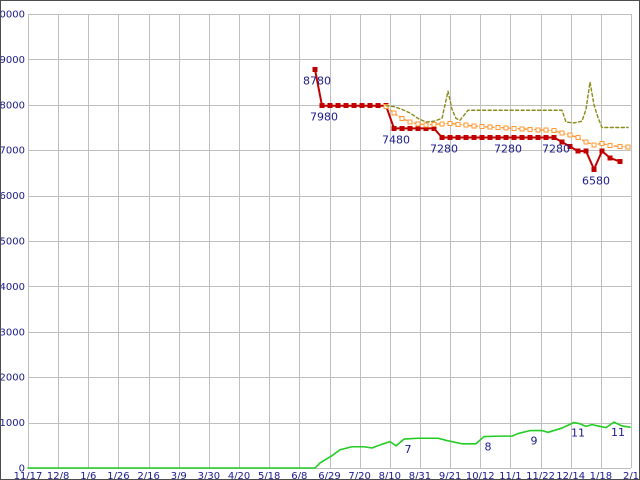  I want to click on x-axis-tick-label: 6/8, so click(299, 475).